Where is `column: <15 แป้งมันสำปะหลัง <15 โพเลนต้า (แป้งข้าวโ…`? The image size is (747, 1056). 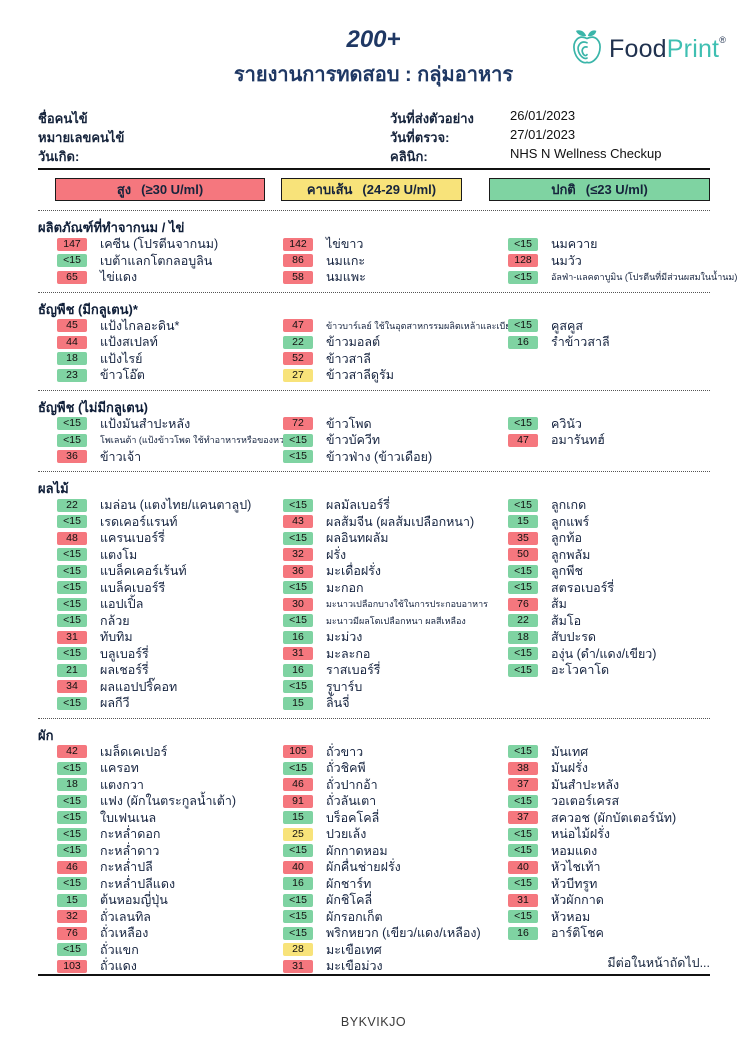 column: <15 แป้งมันสำปะหลัง <15 โพเลนต้า (แป้งข้าวโ… is located at coordinates (177, 441).